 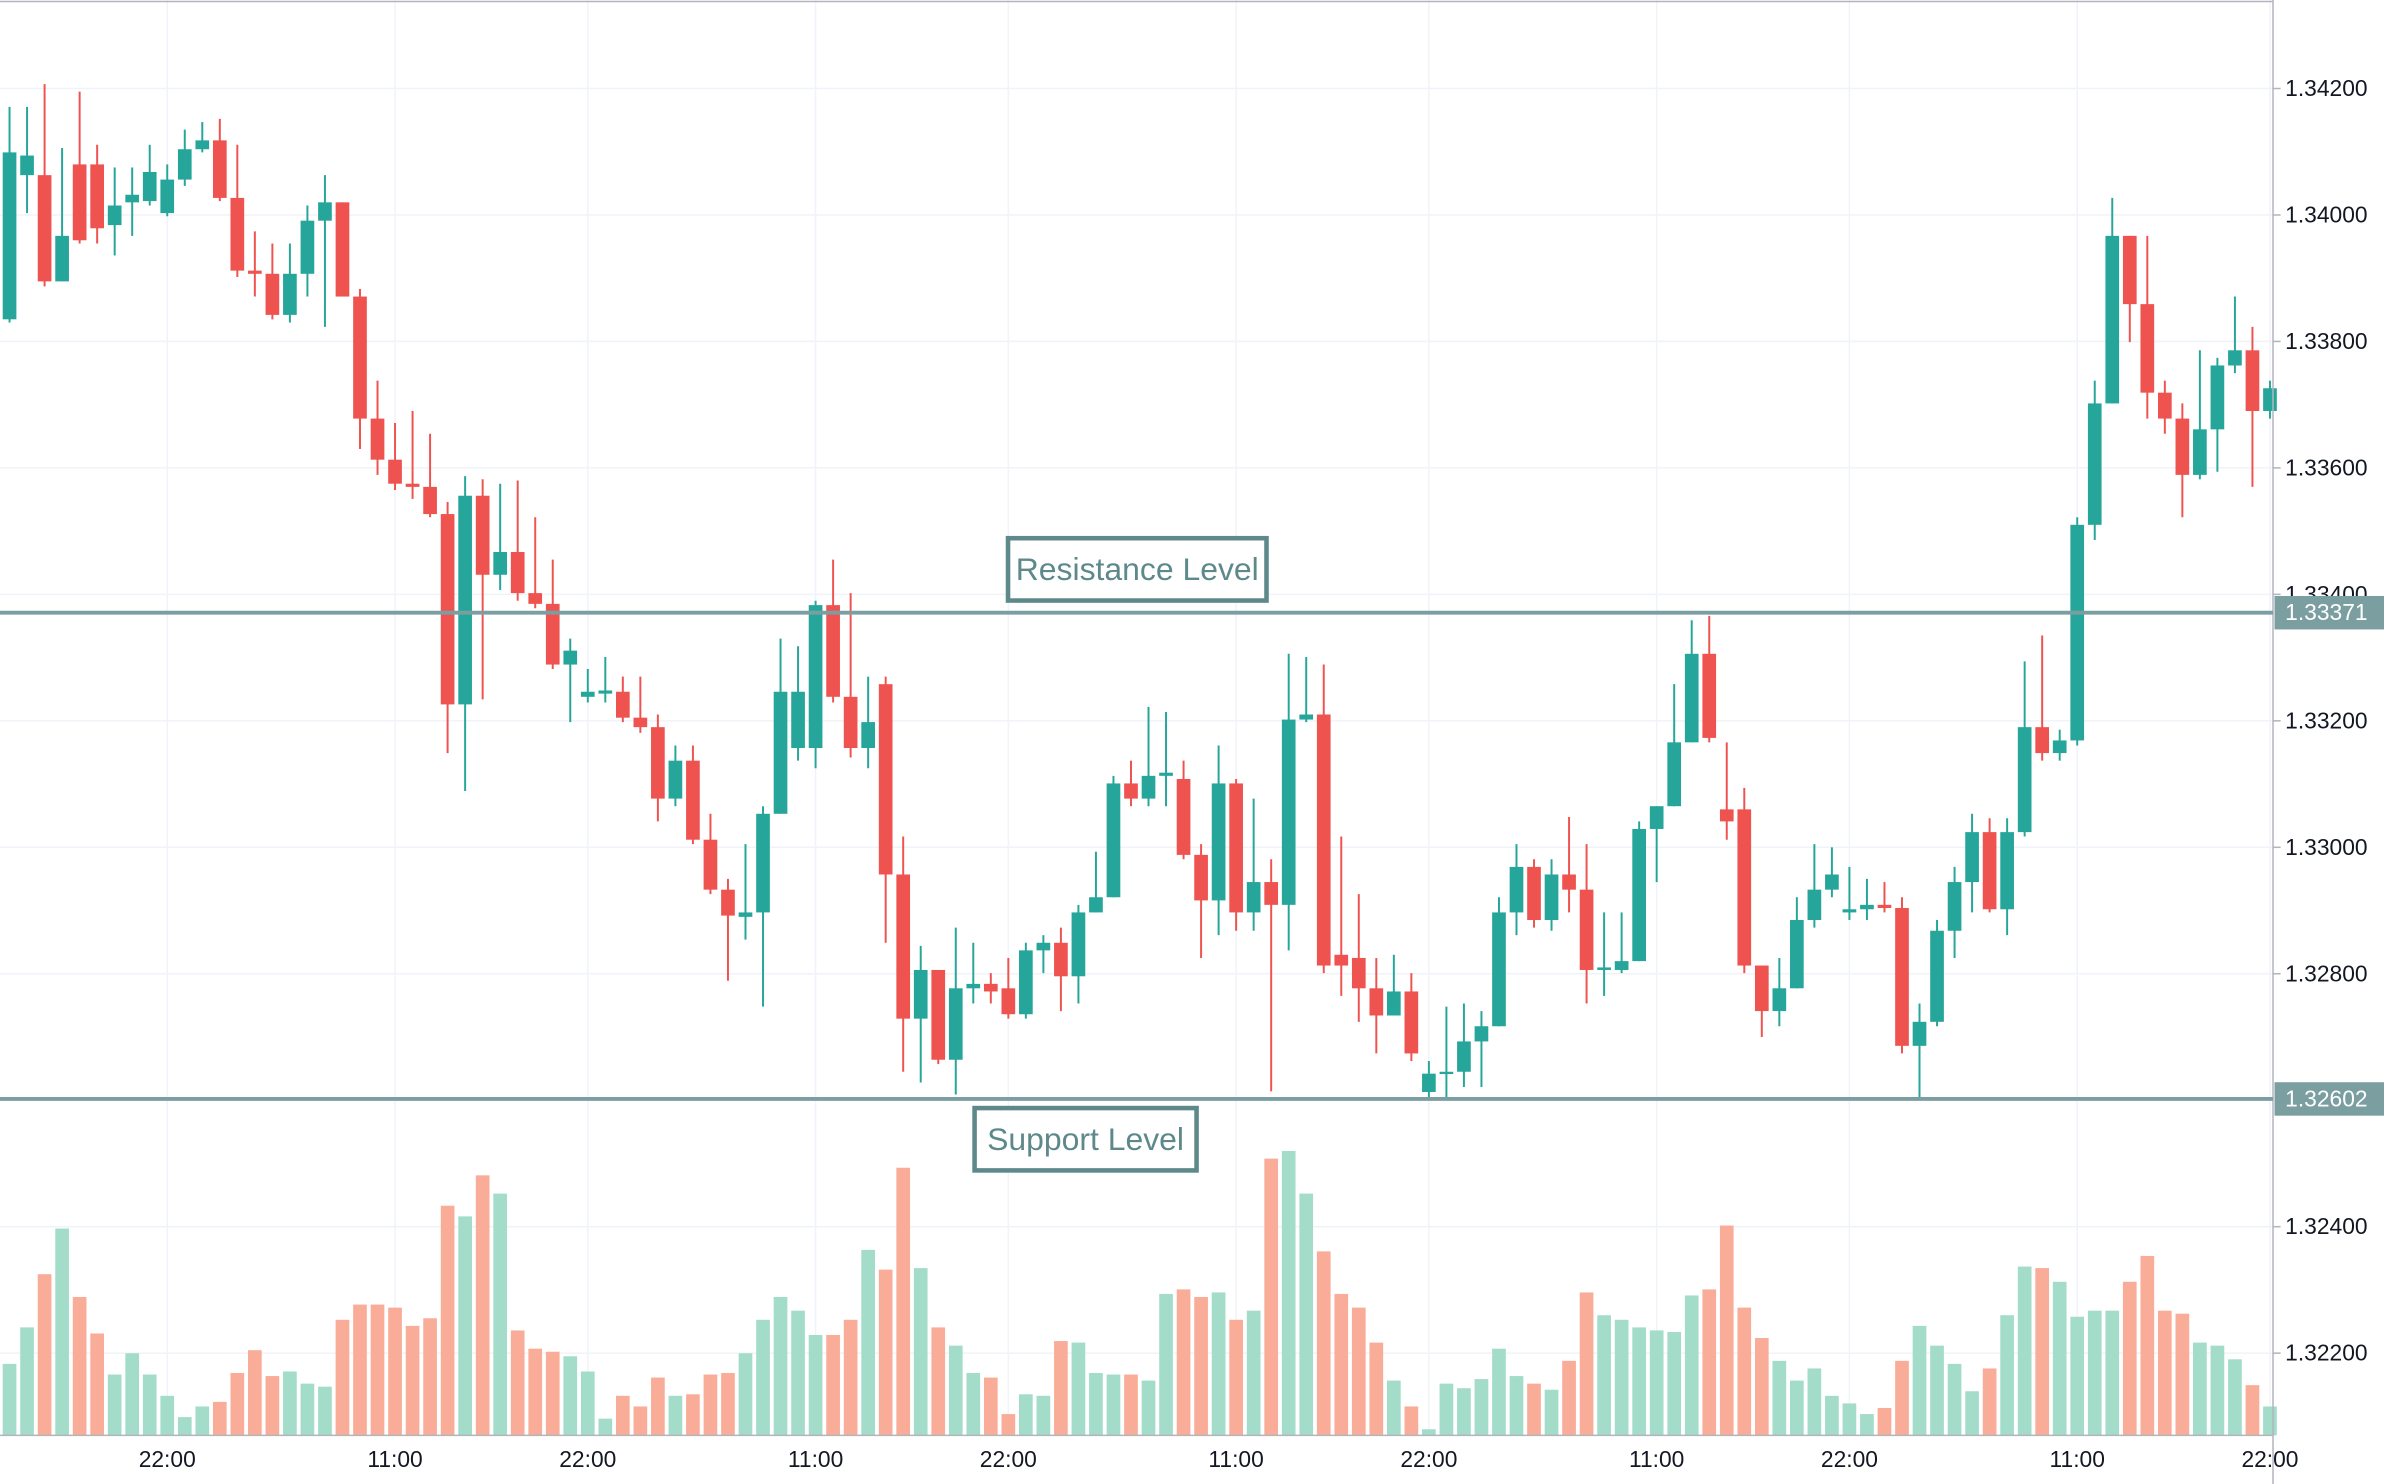 What do you see at coordinates (2326, 467) in the screenshot?
I see `y-tick-label: 1.33600` at bounding box center [2326, 467].